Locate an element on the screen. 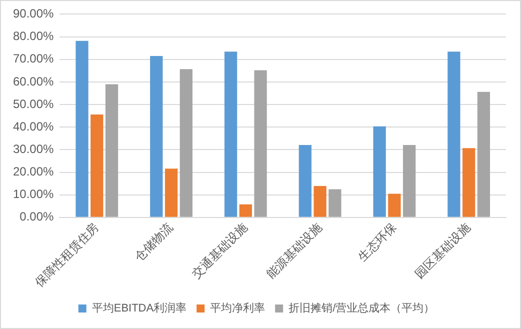 This screenshot has width=521, height=329. x-tick-label: 仓储物流 is located at coordinates (154, 242).